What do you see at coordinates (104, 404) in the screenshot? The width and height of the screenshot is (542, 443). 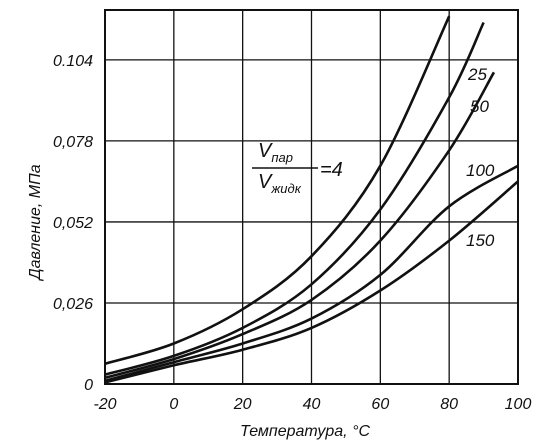 I see `x-tick-label: -20` at bounding box center [104, 404].